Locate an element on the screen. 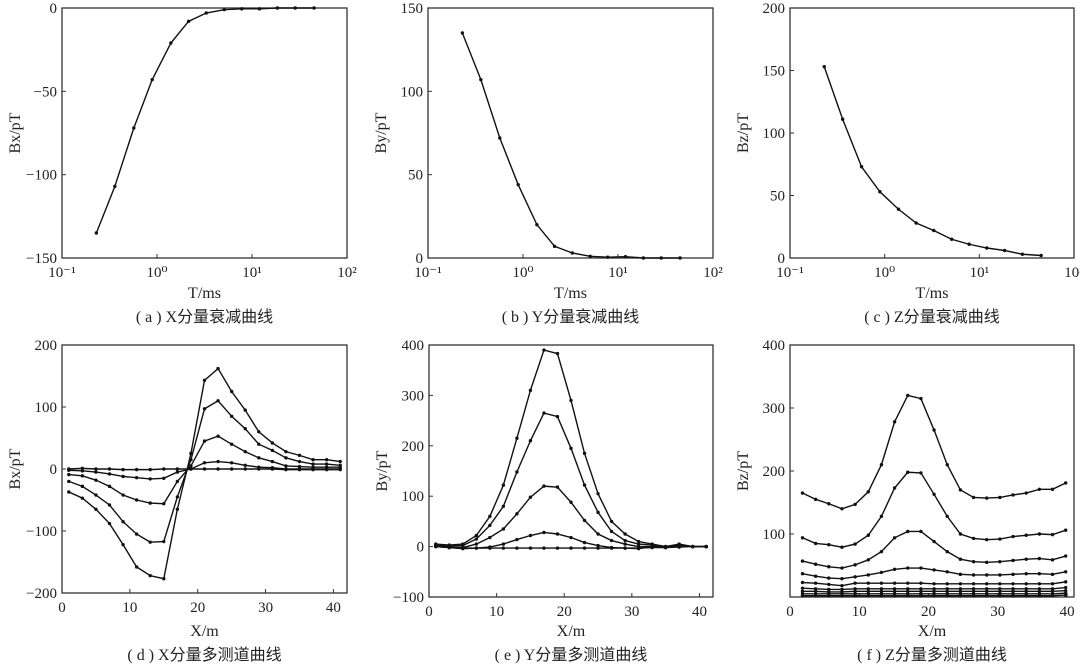 The width and height of the screenshot is (1080, 666). x-tick-label: 0 is located at coordinates (429, 612).